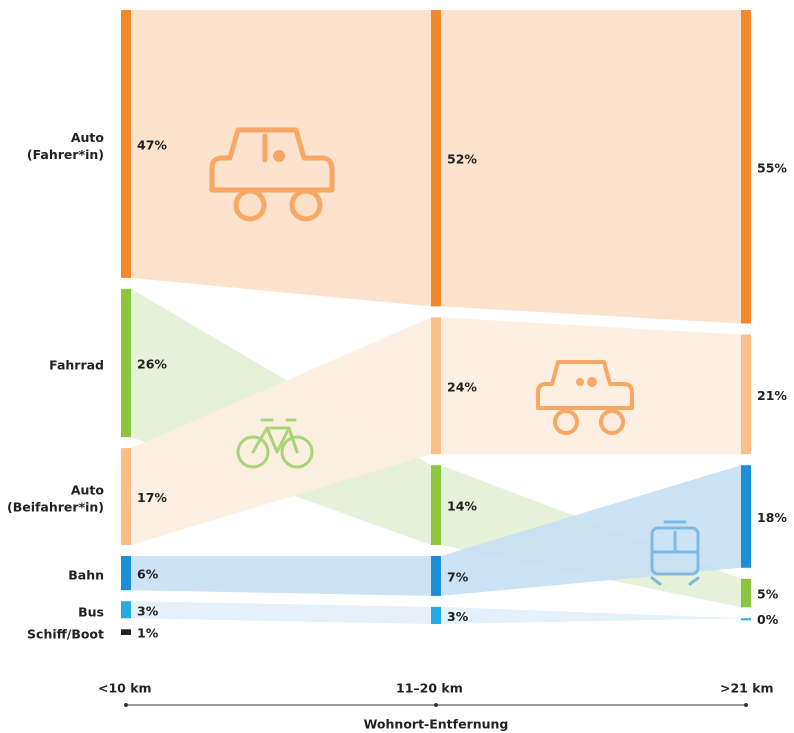 This screenshot has height=733, width=794. I want to click on value-label: 0%, so click(768, 619).